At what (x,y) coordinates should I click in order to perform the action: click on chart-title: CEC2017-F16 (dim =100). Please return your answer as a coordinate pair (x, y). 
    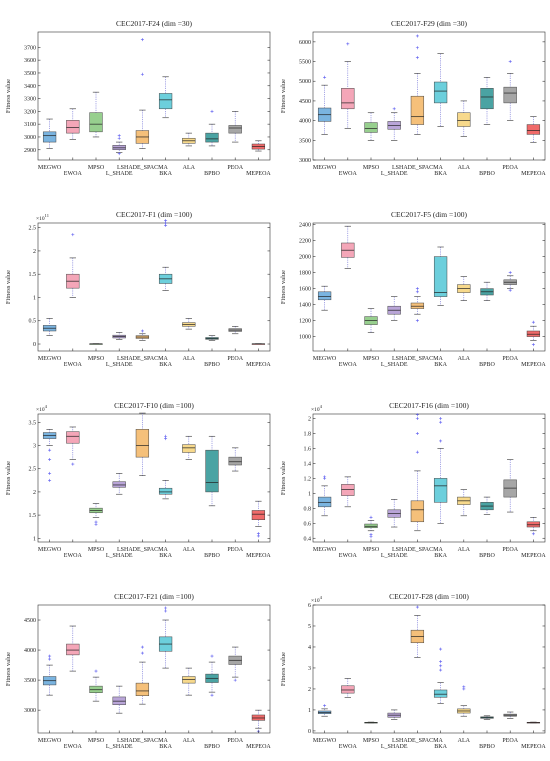
    Looking at the image, I should click on (429, 405).